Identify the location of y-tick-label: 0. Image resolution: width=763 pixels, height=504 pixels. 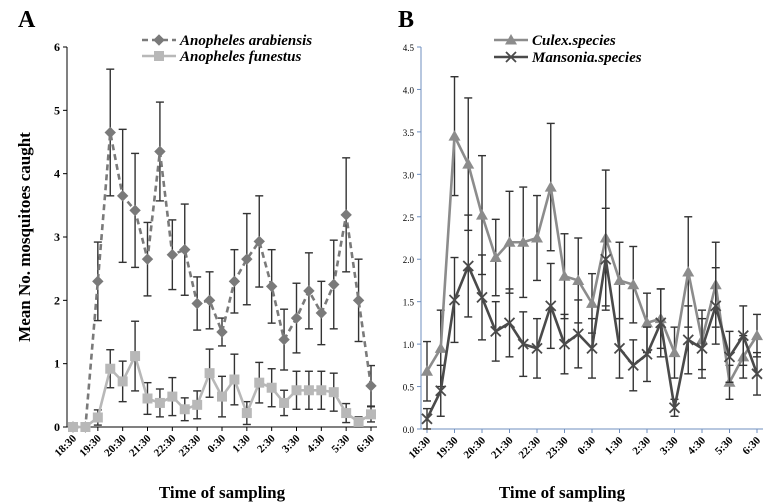
(57, 427).